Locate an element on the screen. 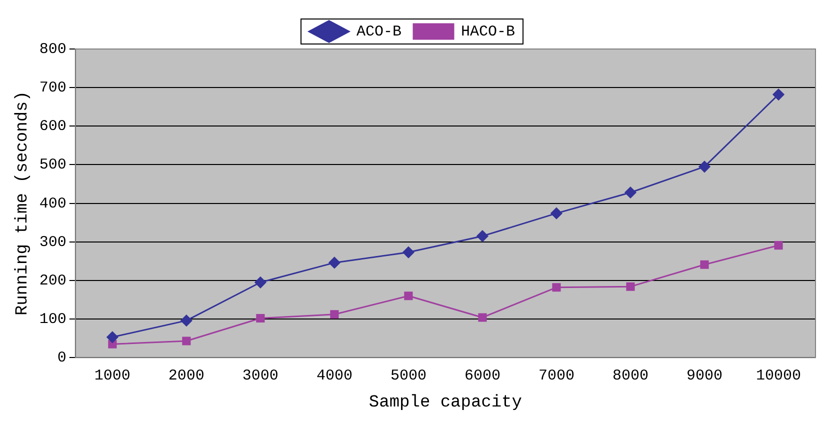  x-tick-label: 8000 is located at coordinates (630, 376).